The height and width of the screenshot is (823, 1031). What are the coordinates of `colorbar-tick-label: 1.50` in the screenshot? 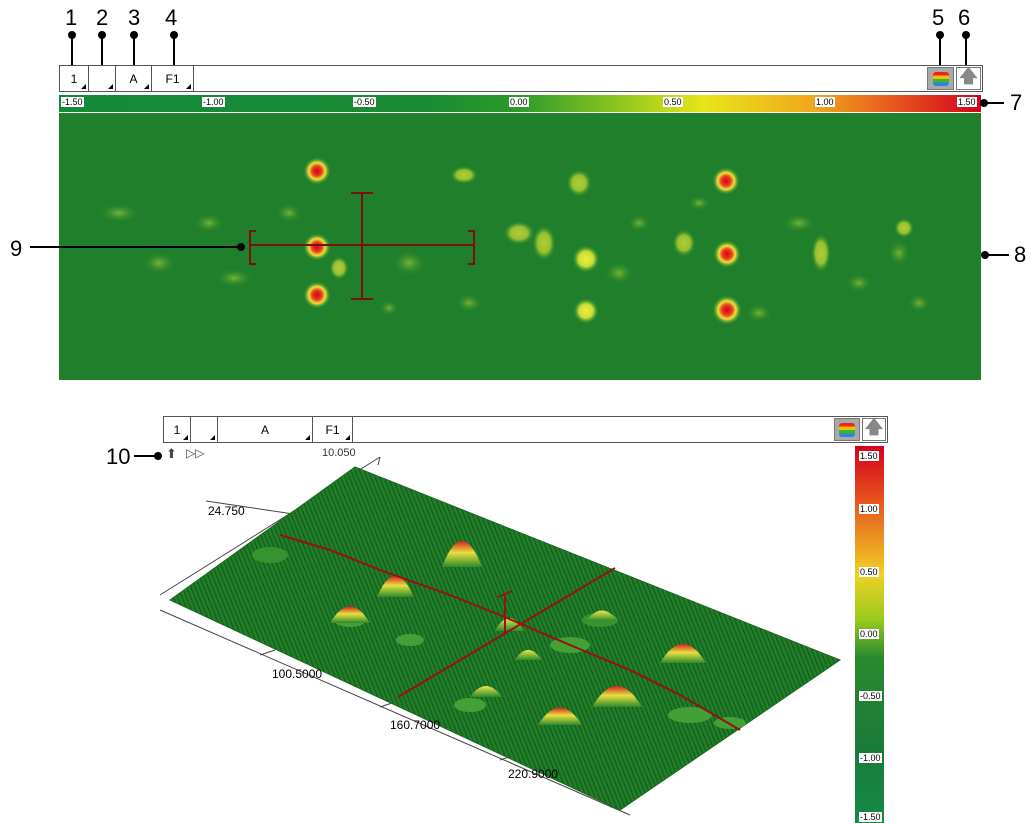 It's located at (967, 102).